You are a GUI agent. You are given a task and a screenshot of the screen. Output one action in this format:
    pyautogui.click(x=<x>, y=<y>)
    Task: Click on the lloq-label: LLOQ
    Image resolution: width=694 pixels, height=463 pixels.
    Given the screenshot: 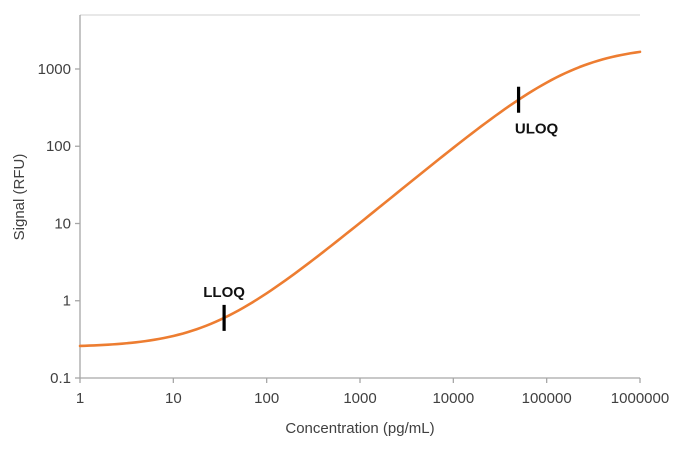 What is the action you would take?
    pyautogui.click(x=224, y=292)
    